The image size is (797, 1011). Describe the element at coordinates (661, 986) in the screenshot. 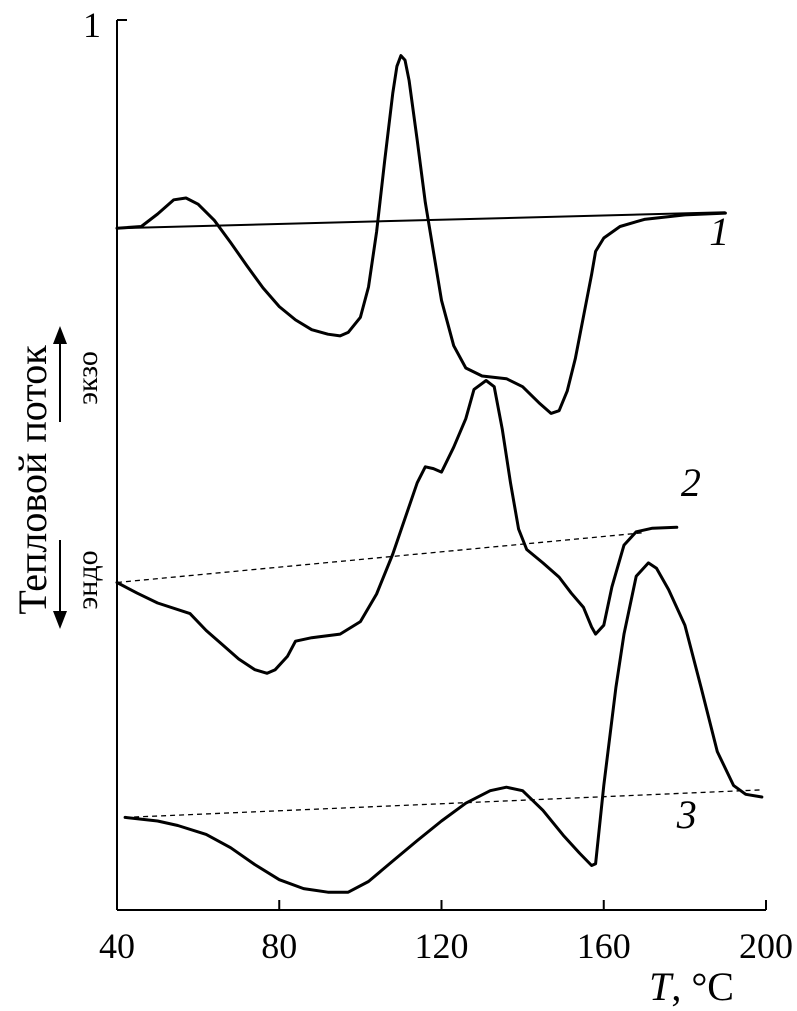

I see `x-axis-title-variable: T` at that location.